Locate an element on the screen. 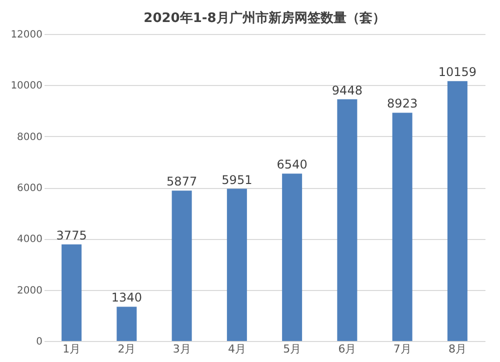 The height and width of the screenshot is (362, 500). y-tick-label: 4000 is located at coordinates (29, 240).